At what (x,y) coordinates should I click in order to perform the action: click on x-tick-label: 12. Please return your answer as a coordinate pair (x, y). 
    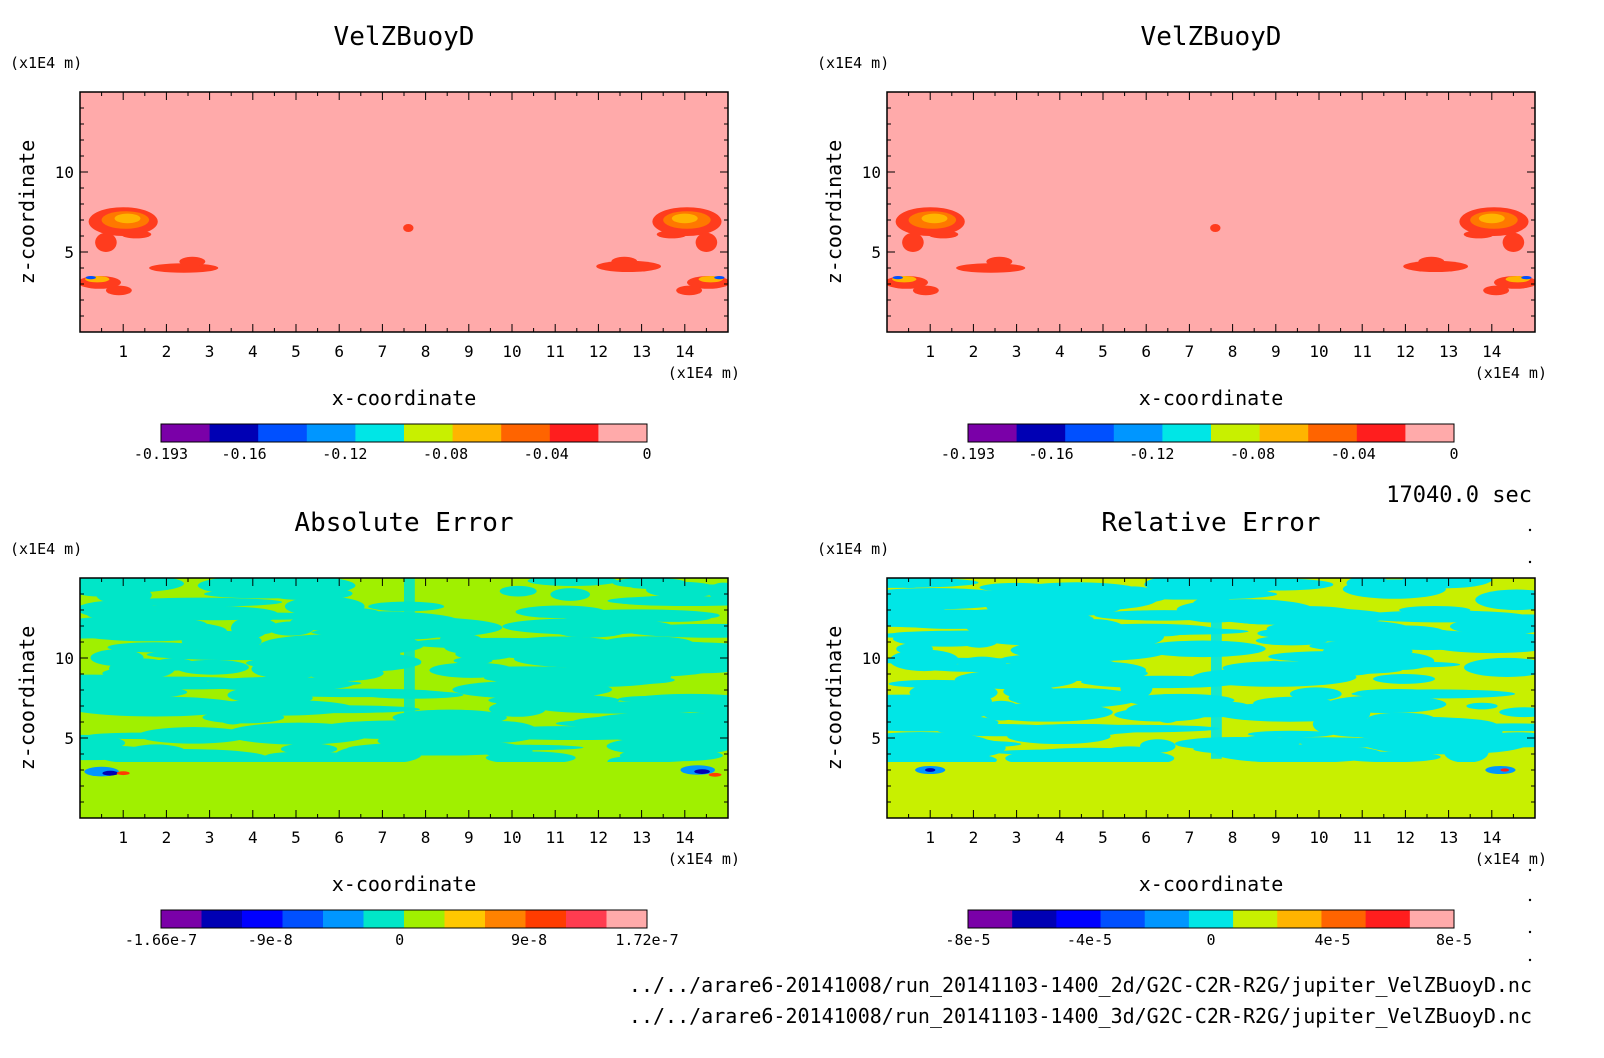
    Looking at the image, I should click on (1405, 837).